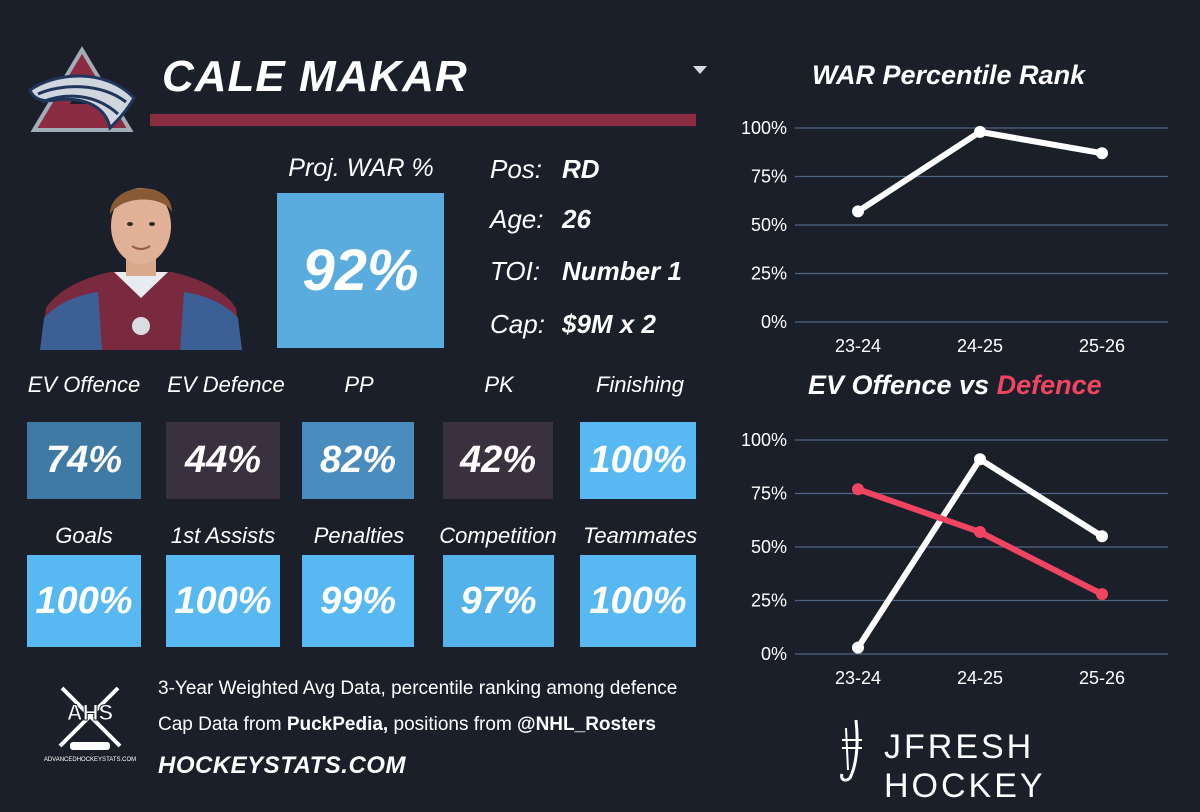  What do you see at coordinates (851, 750) in the screenshot?
I see `jfresh-logo-icon` at bounding box center [851, 750].